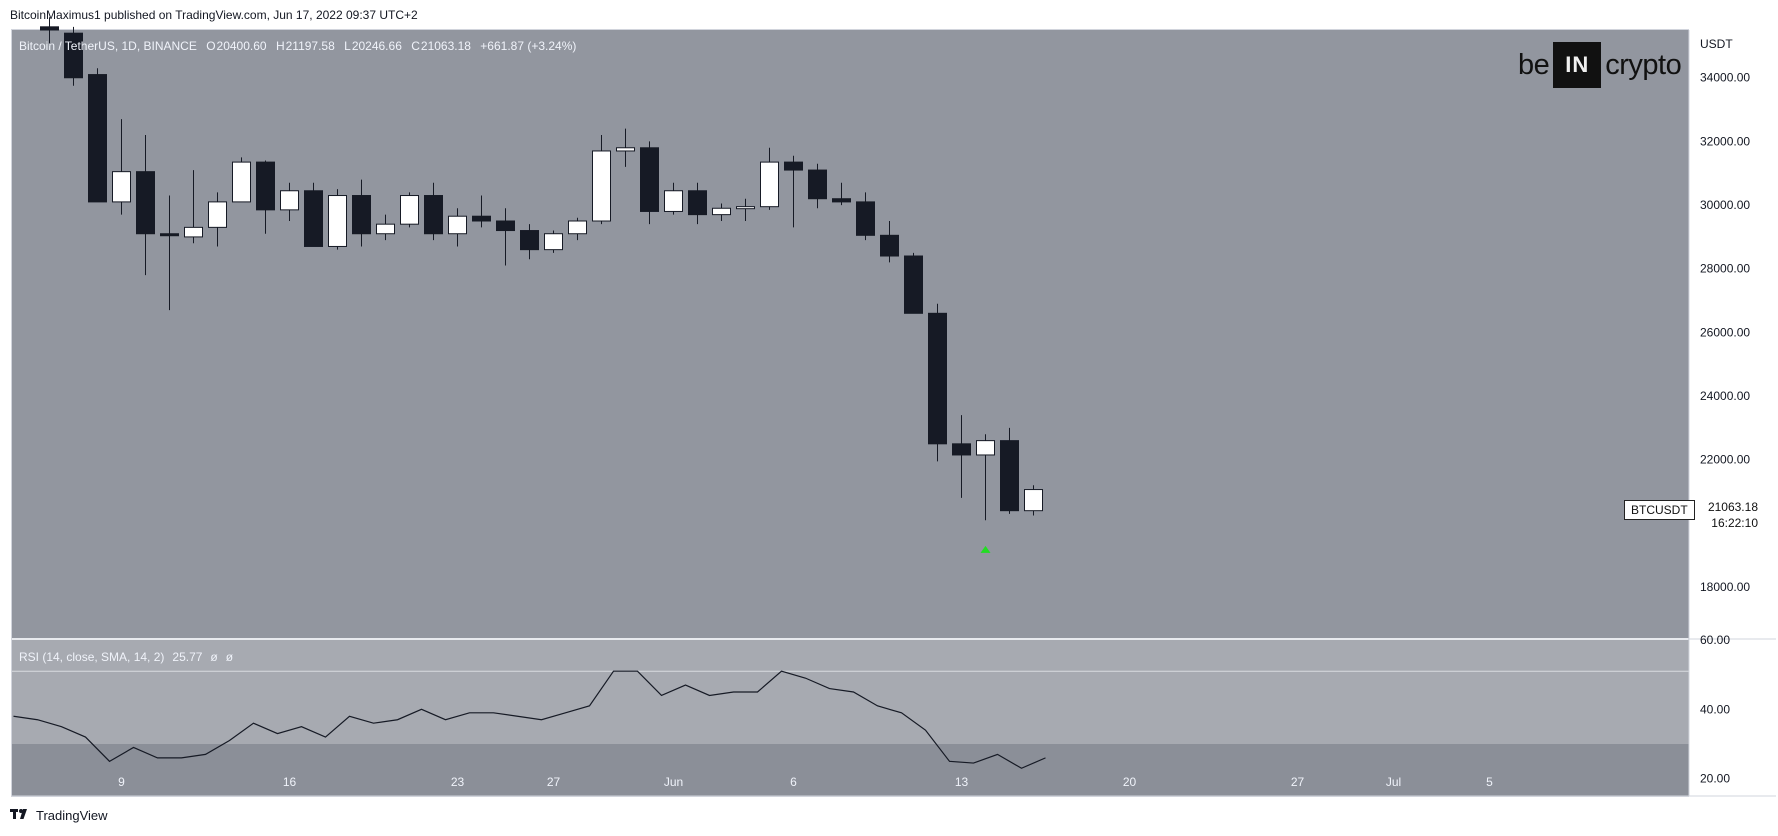 Image resolution: width=1778 pixels, height=836 pixels. Describe the element at coordinates (108, 46) in the screenshot. I see `symbol-title: Bitcoin / TetherUS, 1D, BINANCE` at that location.